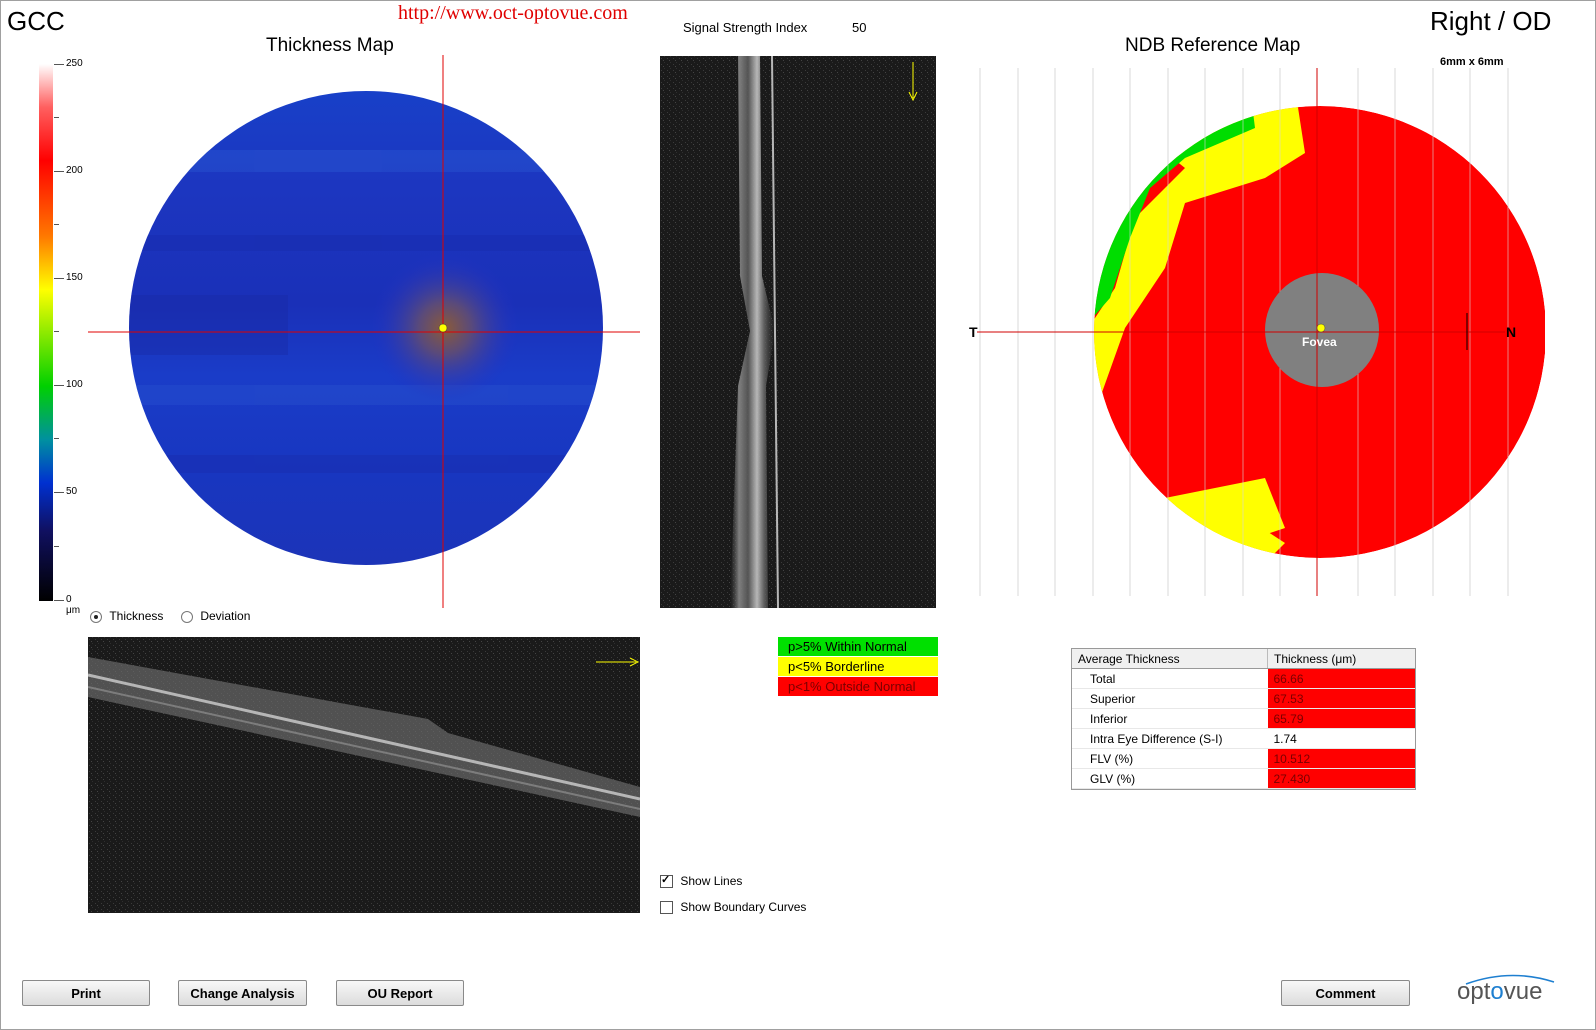 This screenshot has height=1030, width=1596. Describe the element at coordinates (798, 332) in the screenshot. I see `vertical-bscan` at that location.